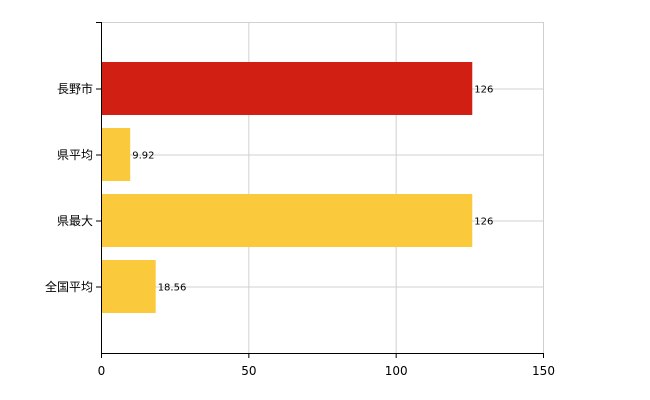 Image resolution: width=650 pixels, height=400 pixels. I want to click on x-tick-label: 100, so click(396, 371).